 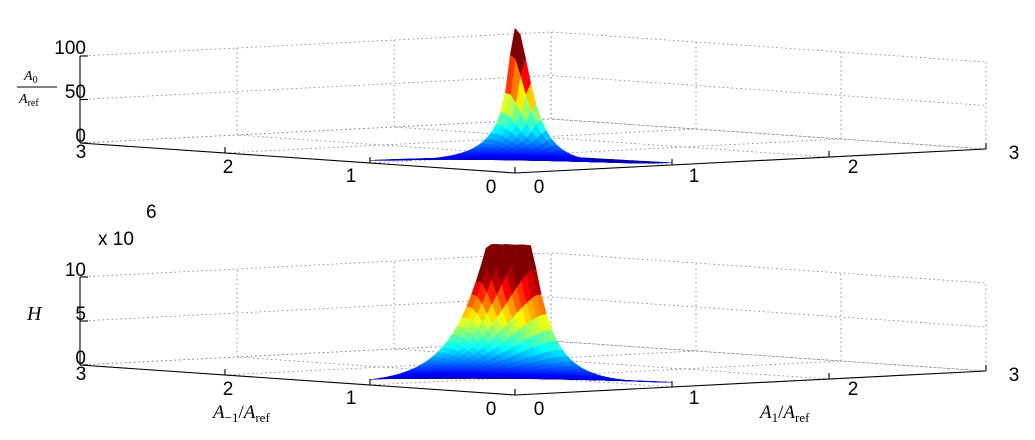 What do you see at coordinates (521, 95) in the screenshot?
I see `surface-top` at bounding box center [521, 95].